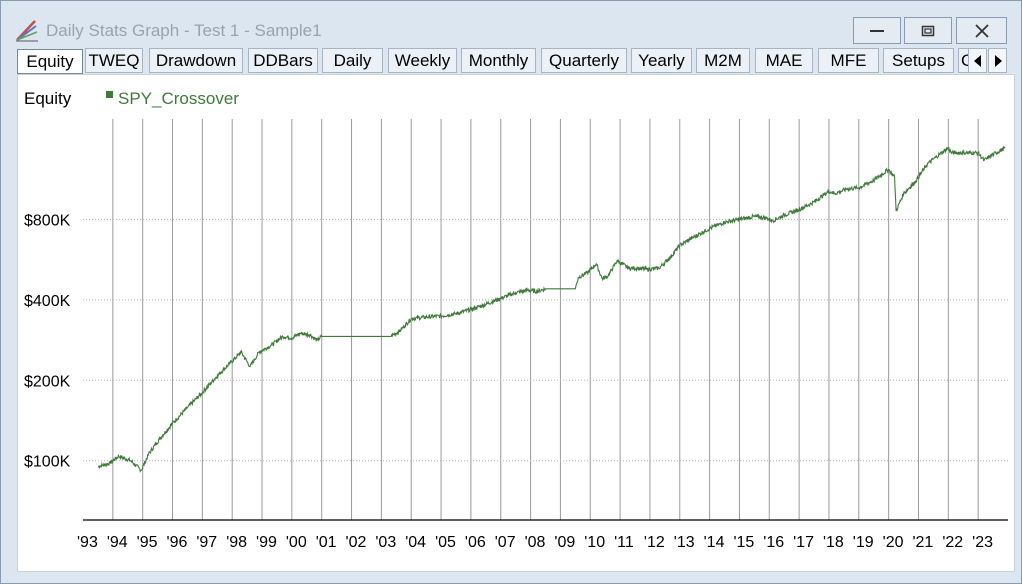 This screenshot has height=584, width=1022. I want to click on x-tick-label: '17, so click(803, 542).